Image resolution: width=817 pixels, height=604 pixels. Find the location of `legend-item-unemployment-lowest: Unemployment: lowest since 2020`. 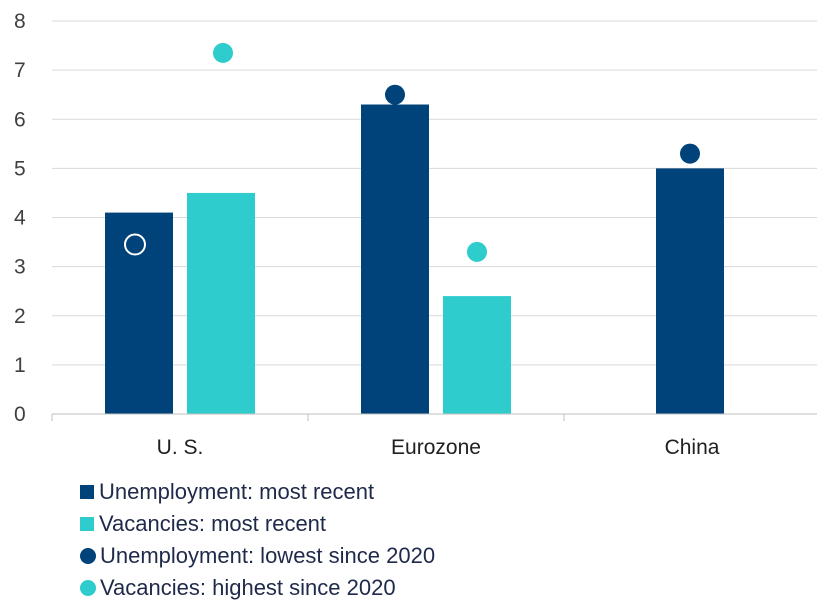

legend-item-unemployment-lowest: Unemployment: lowest since 2020 is located at coordinates (257, 556).